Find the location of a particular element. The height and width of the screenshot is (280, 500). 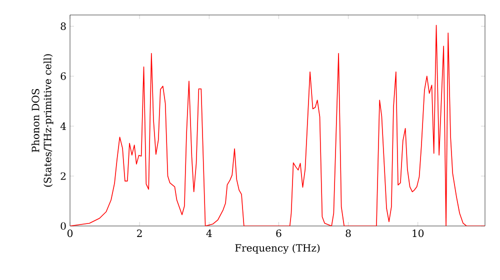

x-axis-title: Frequency (THz) is located at coordinates (277, 249).